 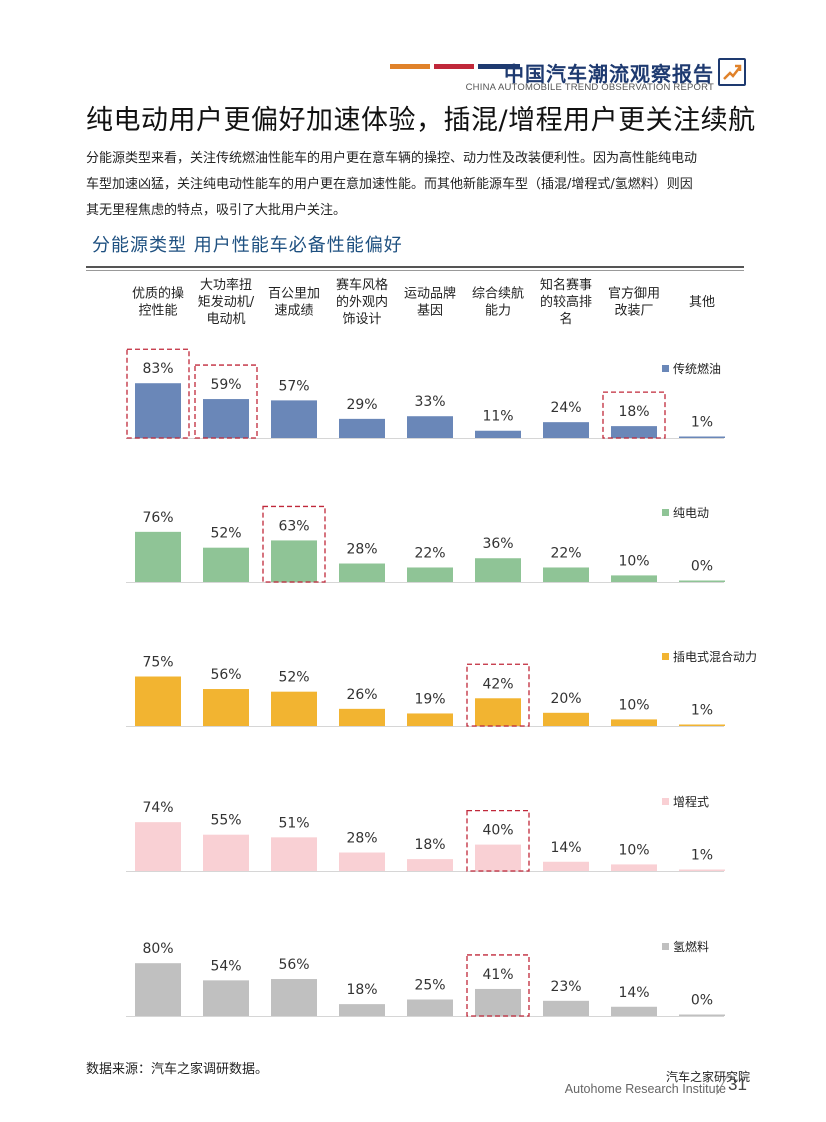 I want to click on data-label: 29%, so click(x=361, y=405).